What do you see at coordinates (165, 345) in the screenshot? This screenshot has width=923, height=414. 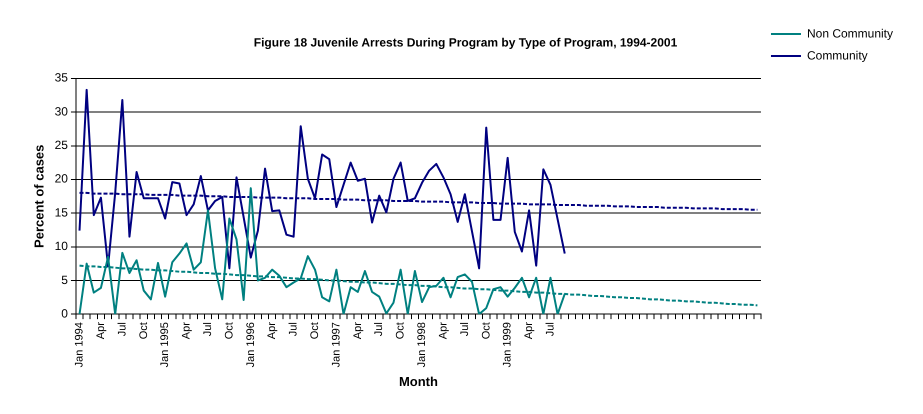 I see `x-tick-label: Jan 1995` at bounding box center [165, 345].